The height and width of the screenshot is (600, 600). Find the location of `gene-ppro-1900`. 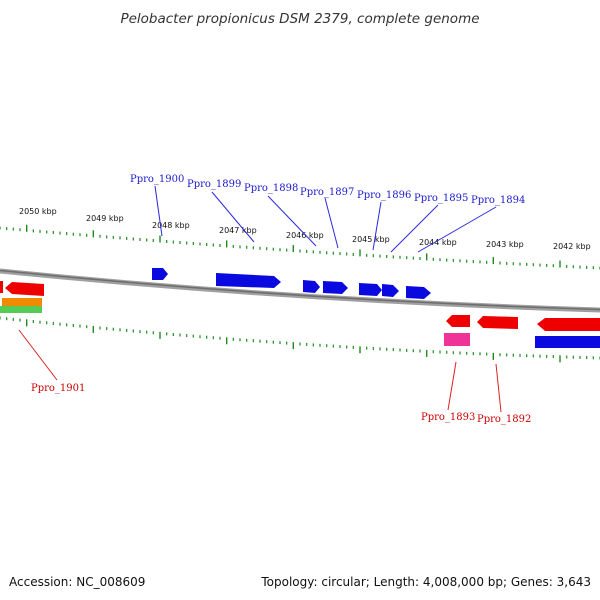

gene-ppro-1900 is located at coordinates (160, 274).